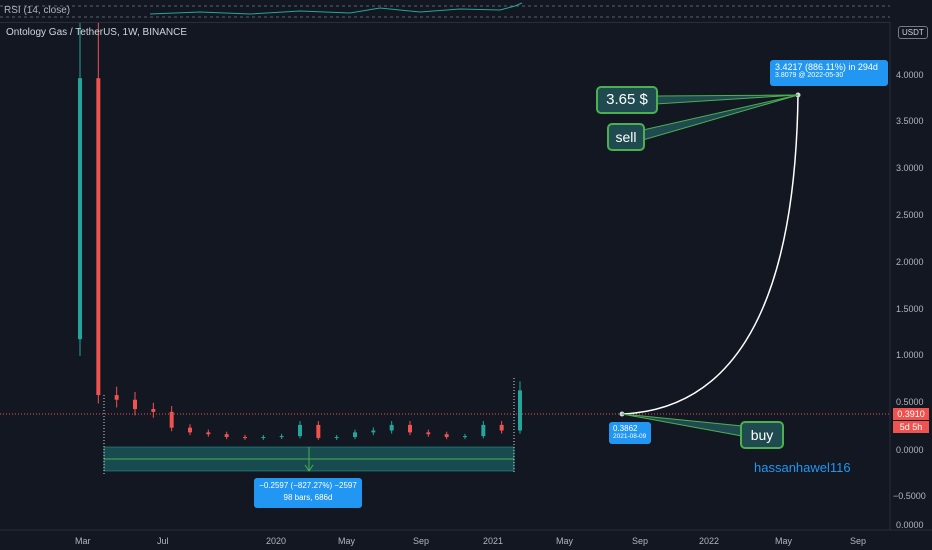  What do you see at coordinates (493, 541) in the screenshot?
I see `time-tick: 2021` at bounding box center [493, 541].